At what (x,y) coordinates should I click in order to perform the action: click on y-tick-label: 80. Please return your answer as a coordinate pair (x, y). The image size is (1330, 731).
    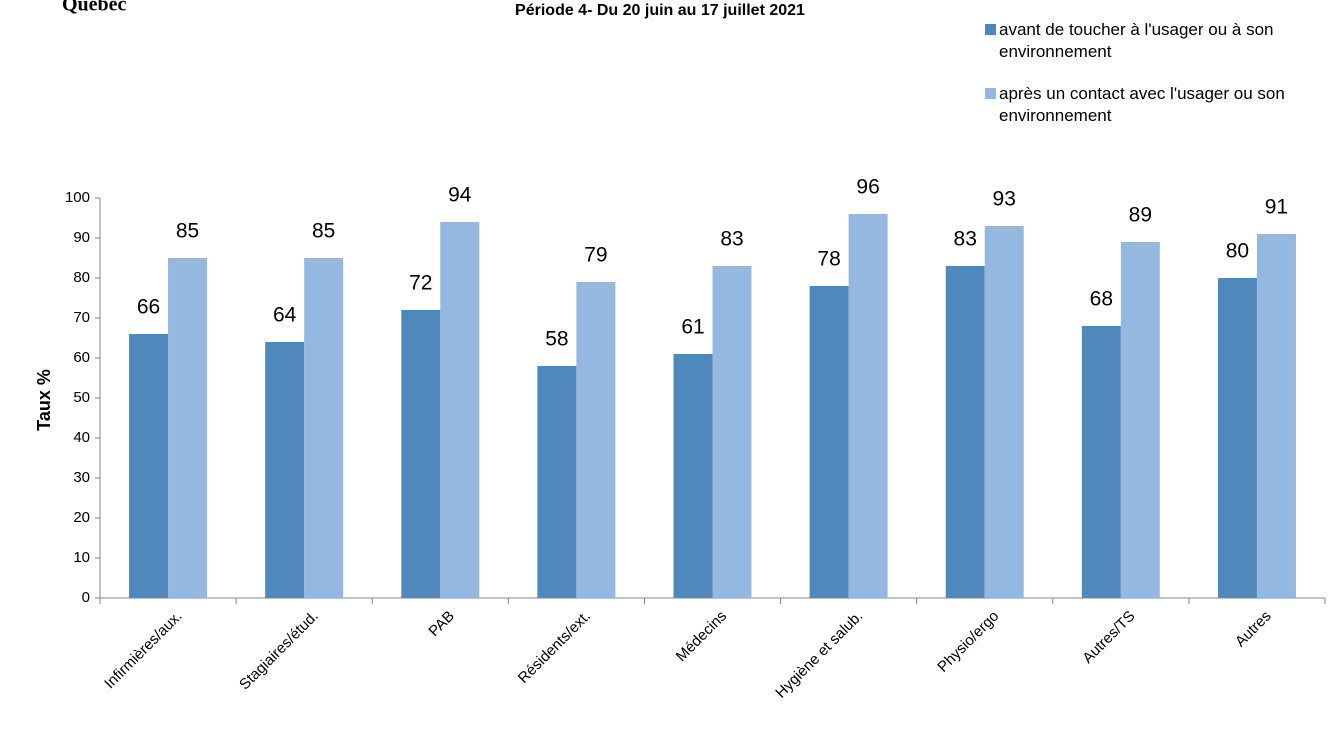
    Looking at the image, I should click on (81, 277).